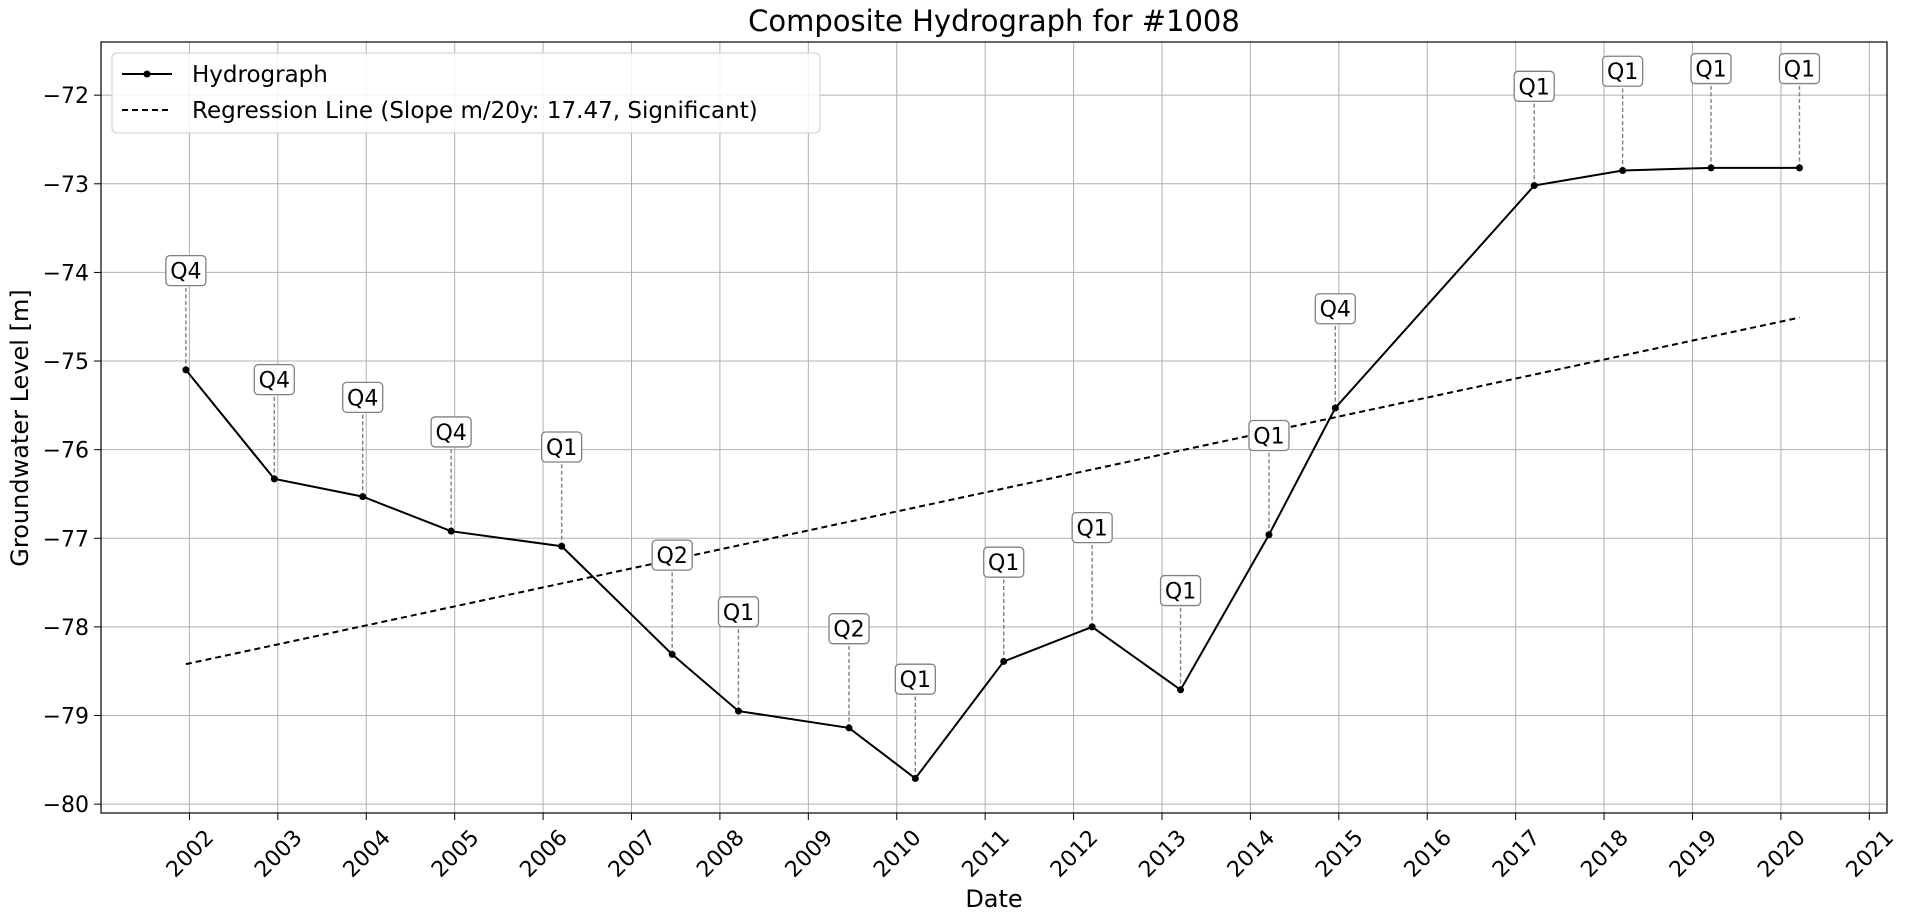  What do you see at coordinates (993, 899) in the screenshot?
I see `x-axis-label: Date` at bounding box center [993, 899].